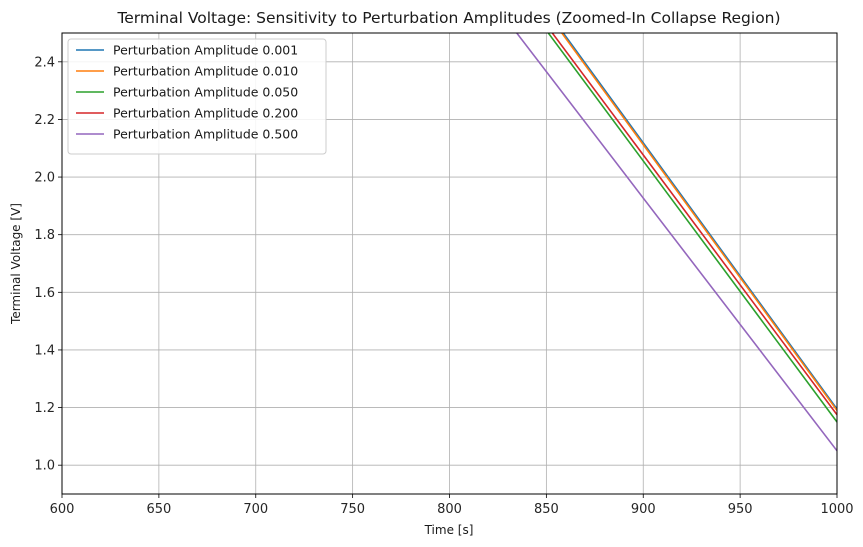 This screenshot has height=547, width=863. What do you see at coordinates (205, 113) in the screenshot?
I see `legend-label: Perturbation Amplitude 0.200` at bounding box center [205, 113].